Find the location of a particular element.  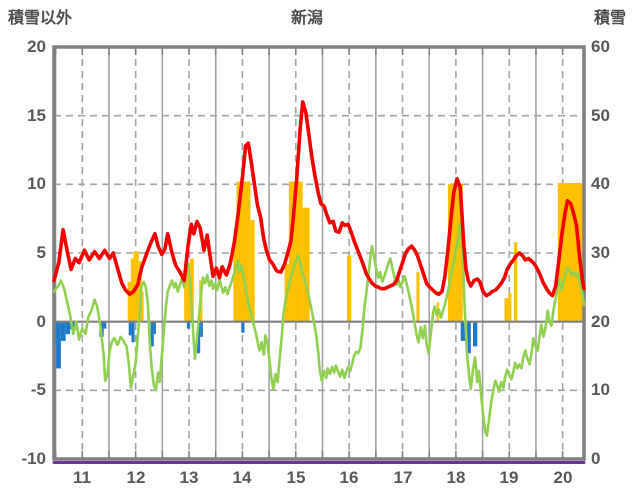

y-axis-tick-label-left: 0 is located at coordinates (41, 321).